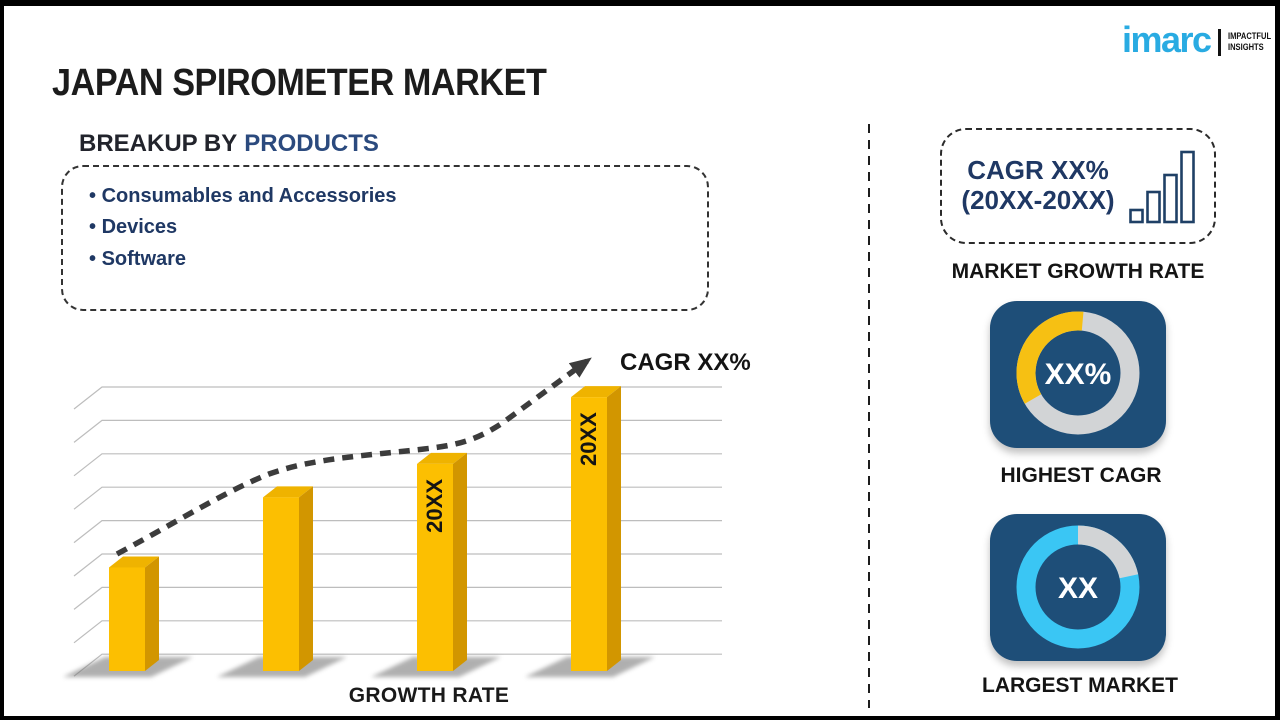 This screenshot has width=1280, height=720. Describe the element at coordinates (398, 196) in the screenshot. I see `list-item: Consumables and Accessories` at that location.